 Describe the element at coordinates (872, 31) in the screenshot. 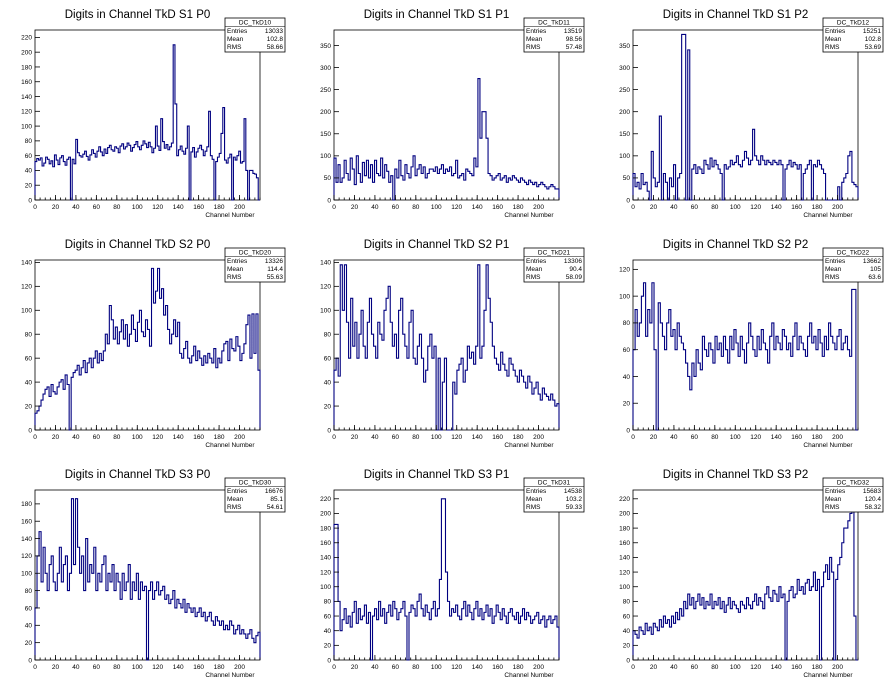

I see `stats-entries-value: 15251` at that location.